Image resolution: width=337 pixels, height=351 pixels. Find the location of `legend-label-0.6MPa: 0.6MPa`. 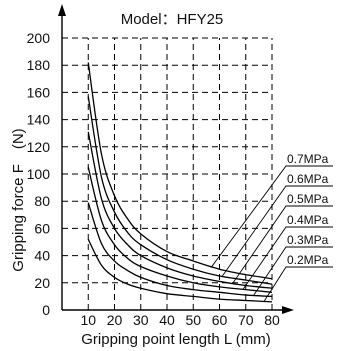

legend-label-0.6MPa: 0.6MPa is located at coordinates (308, 179).